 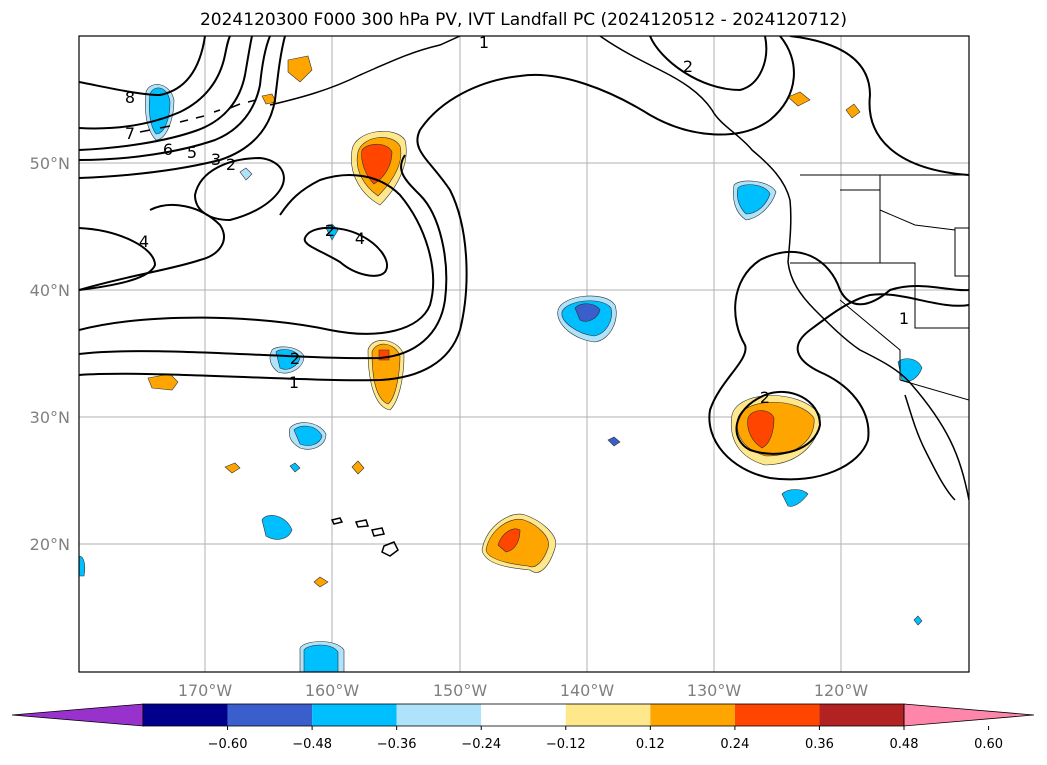 What do you see at coordinates (130, 97) in the screenshot?
I see `contour-label: 8` at bounding box center [130, 97].